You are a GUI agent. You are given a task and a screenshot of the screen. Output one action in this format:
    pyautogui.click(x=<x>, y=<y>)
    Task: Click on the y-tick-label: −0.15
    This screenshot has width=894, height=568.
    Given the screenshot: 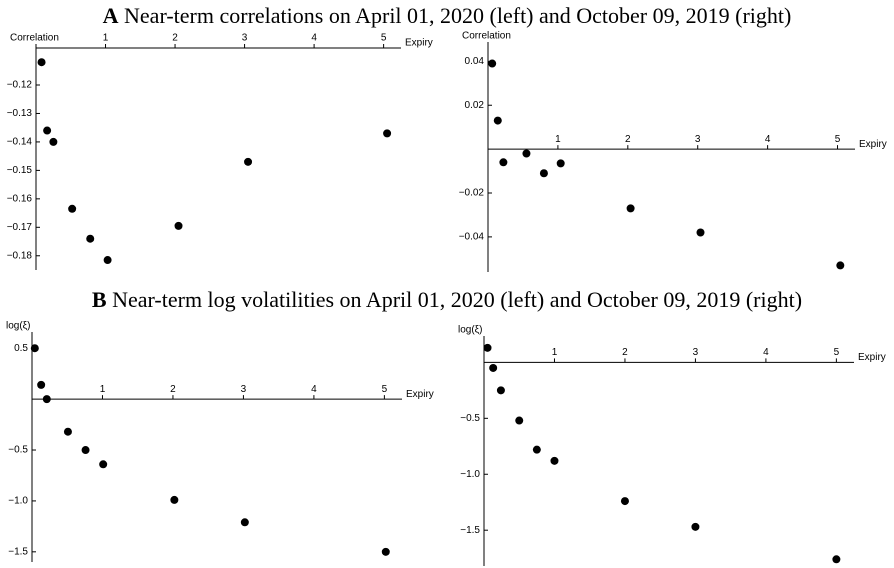 What is the action you would take?
    pyautogui.click(x=20, y=170)
    